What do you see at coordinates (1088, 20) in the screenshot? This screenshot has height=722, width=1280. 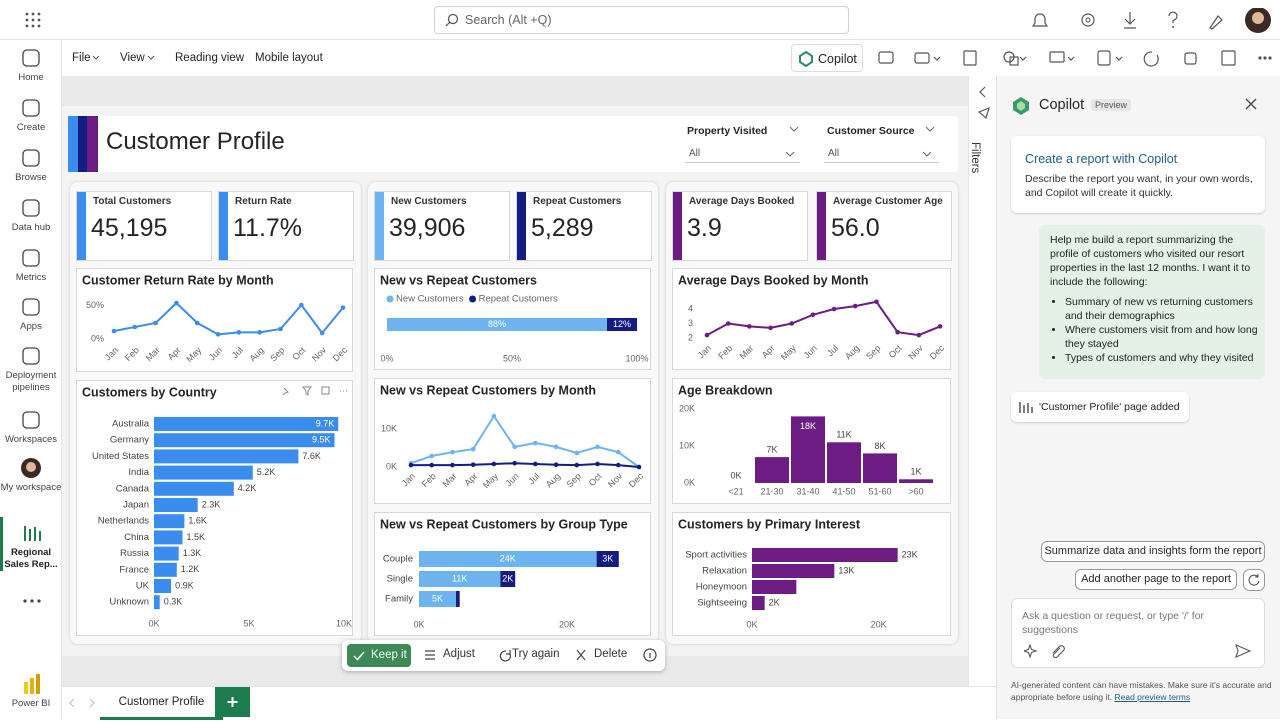 I see `settings` at bounding box center [1088, 20].